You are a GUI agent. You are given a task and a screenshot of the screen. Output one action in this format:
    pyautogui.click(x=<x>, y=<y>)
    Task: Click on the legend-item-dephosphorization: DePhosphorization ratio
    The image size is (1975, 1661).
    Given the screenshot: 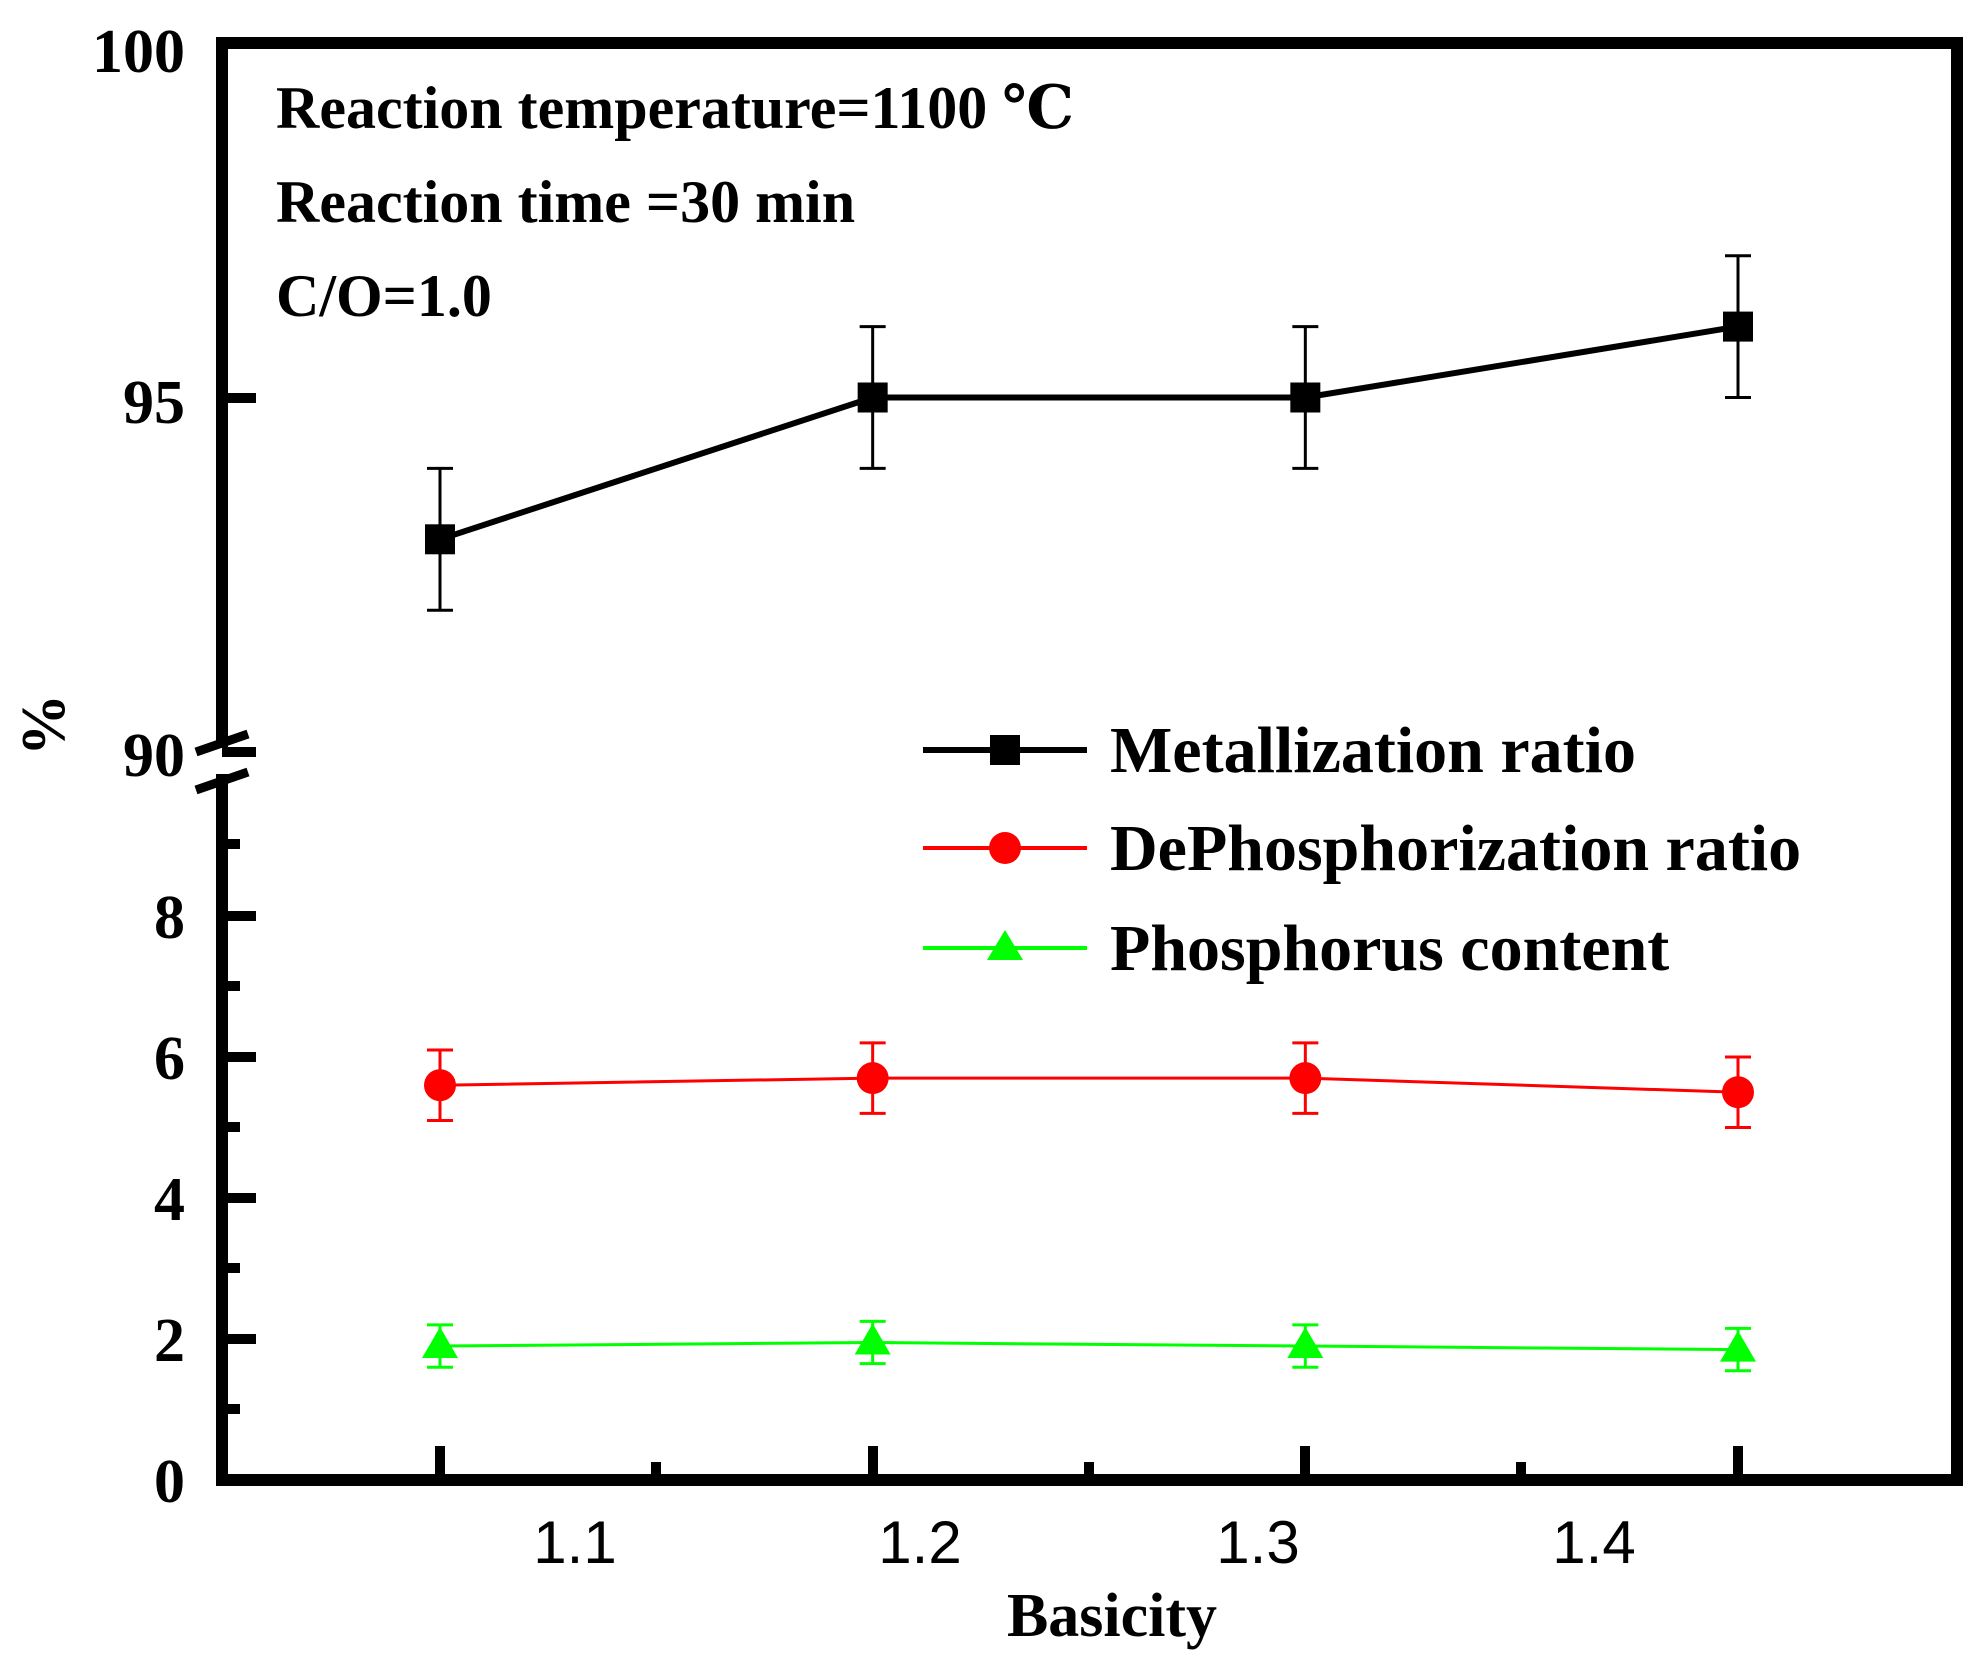 What is the action you would take?
    pyautogui.click(x=1362, y=848)
    